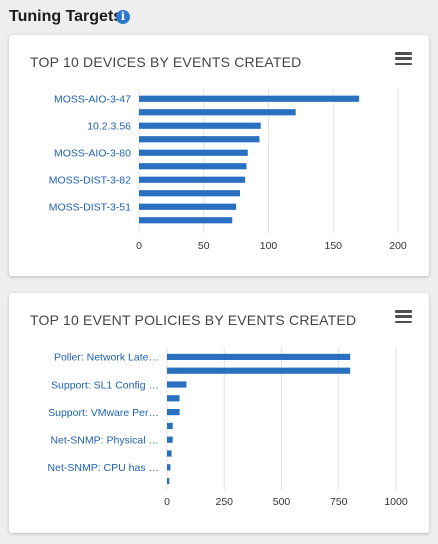 This screenshot has width=438, height=544. Describe the element at coordinates (193, 320) in the screenshot. I see `chart-title: TOP 10 EVENT POLICIES BY EVENTS CREATED` at that location.